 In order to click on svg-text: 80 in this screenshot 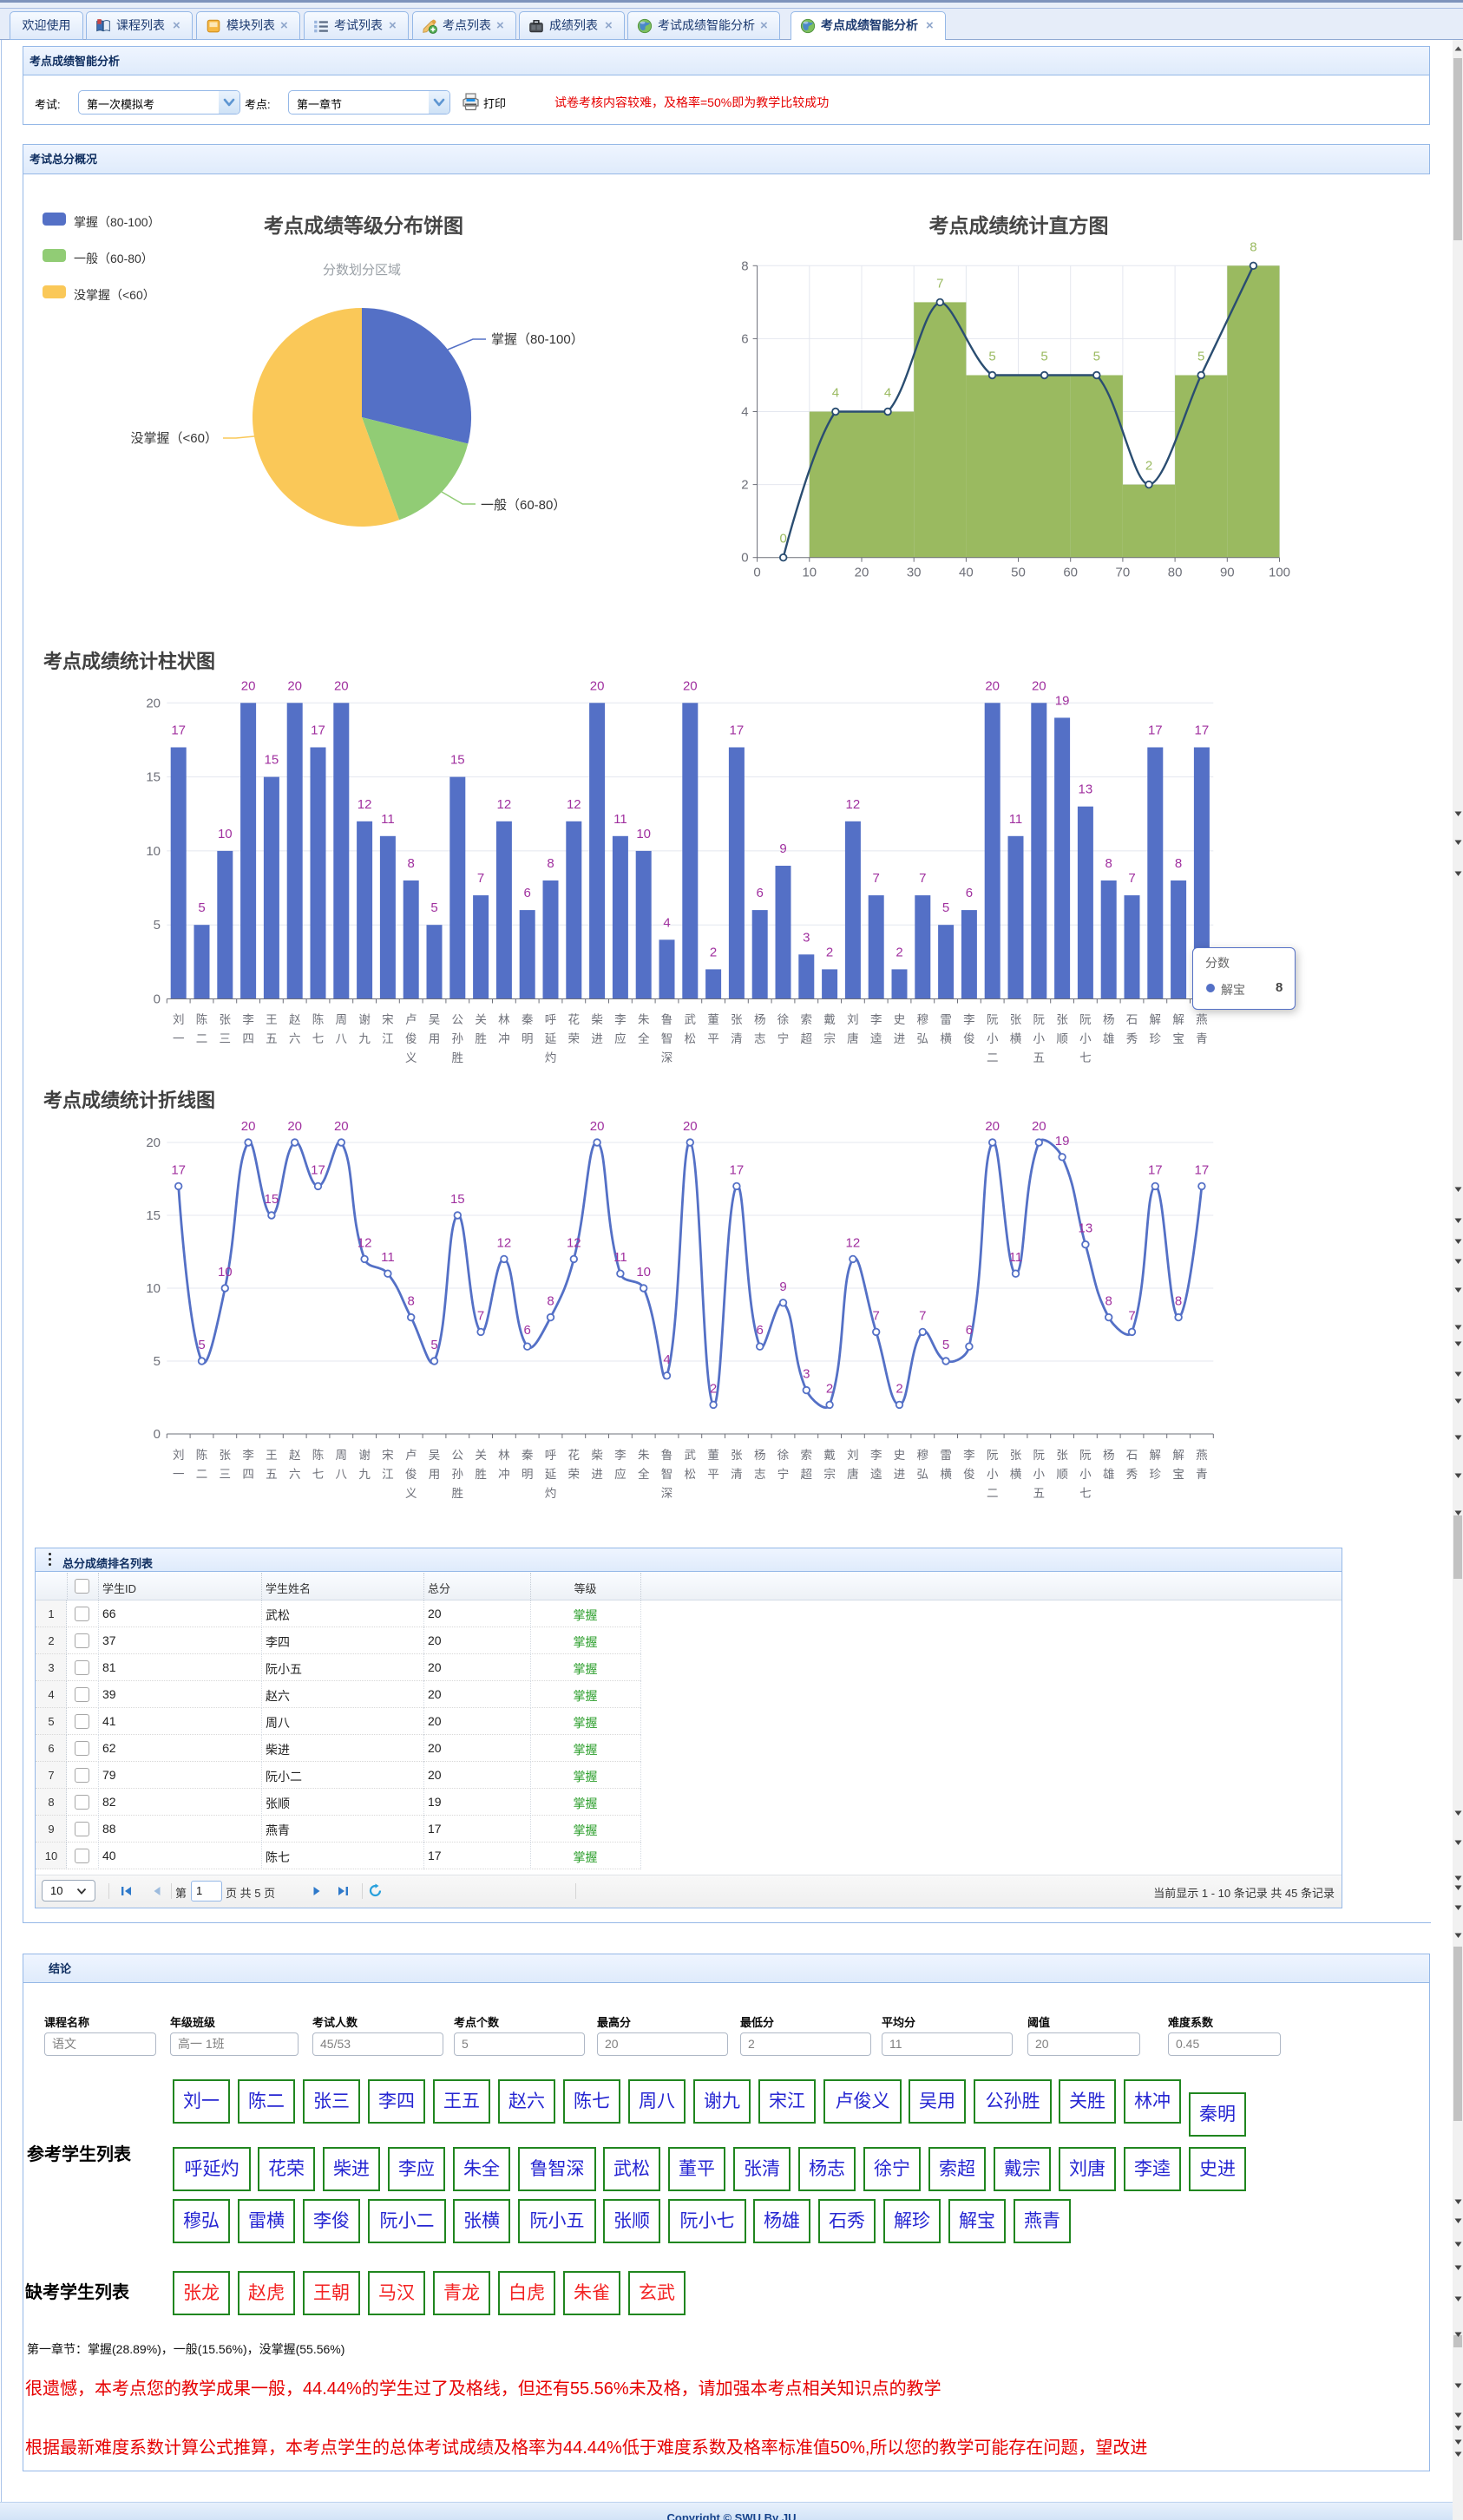, I will do `click(1175, 573)`.